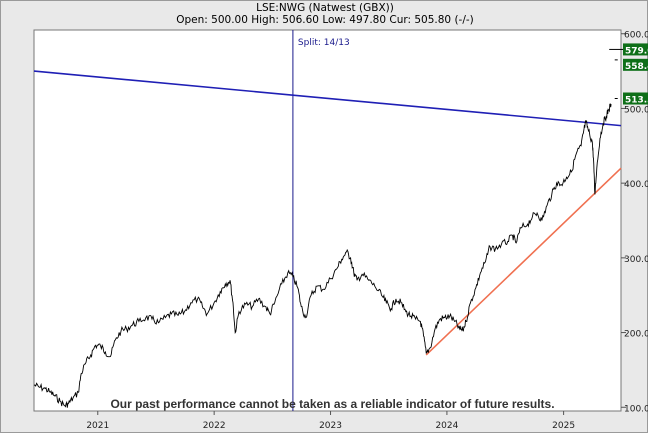 Image resolution: width=648 pixels, height=434 pixels. I want to click on y-tick-label: 100.00, so click(636, 409).